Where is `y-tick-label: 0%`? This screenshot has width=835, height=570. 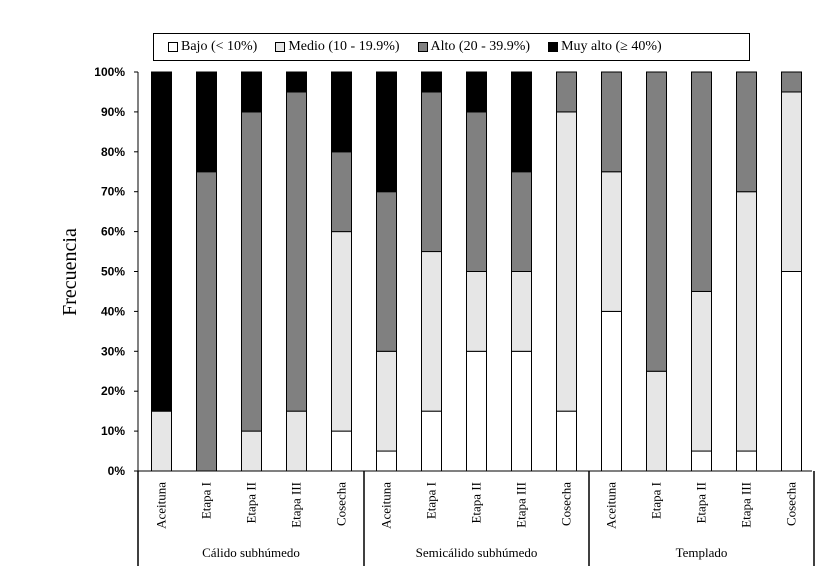 y-tick-label: 0% is located at coordinates (117, 471).